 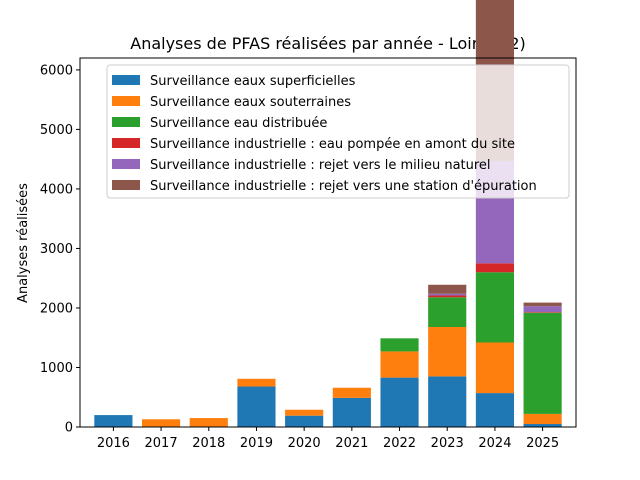 What do you see at coordinates (253, 81) in the screenshot?
I see `legend-label-1: Surveillance eaux superficielles` at bounding box center [253, 81].